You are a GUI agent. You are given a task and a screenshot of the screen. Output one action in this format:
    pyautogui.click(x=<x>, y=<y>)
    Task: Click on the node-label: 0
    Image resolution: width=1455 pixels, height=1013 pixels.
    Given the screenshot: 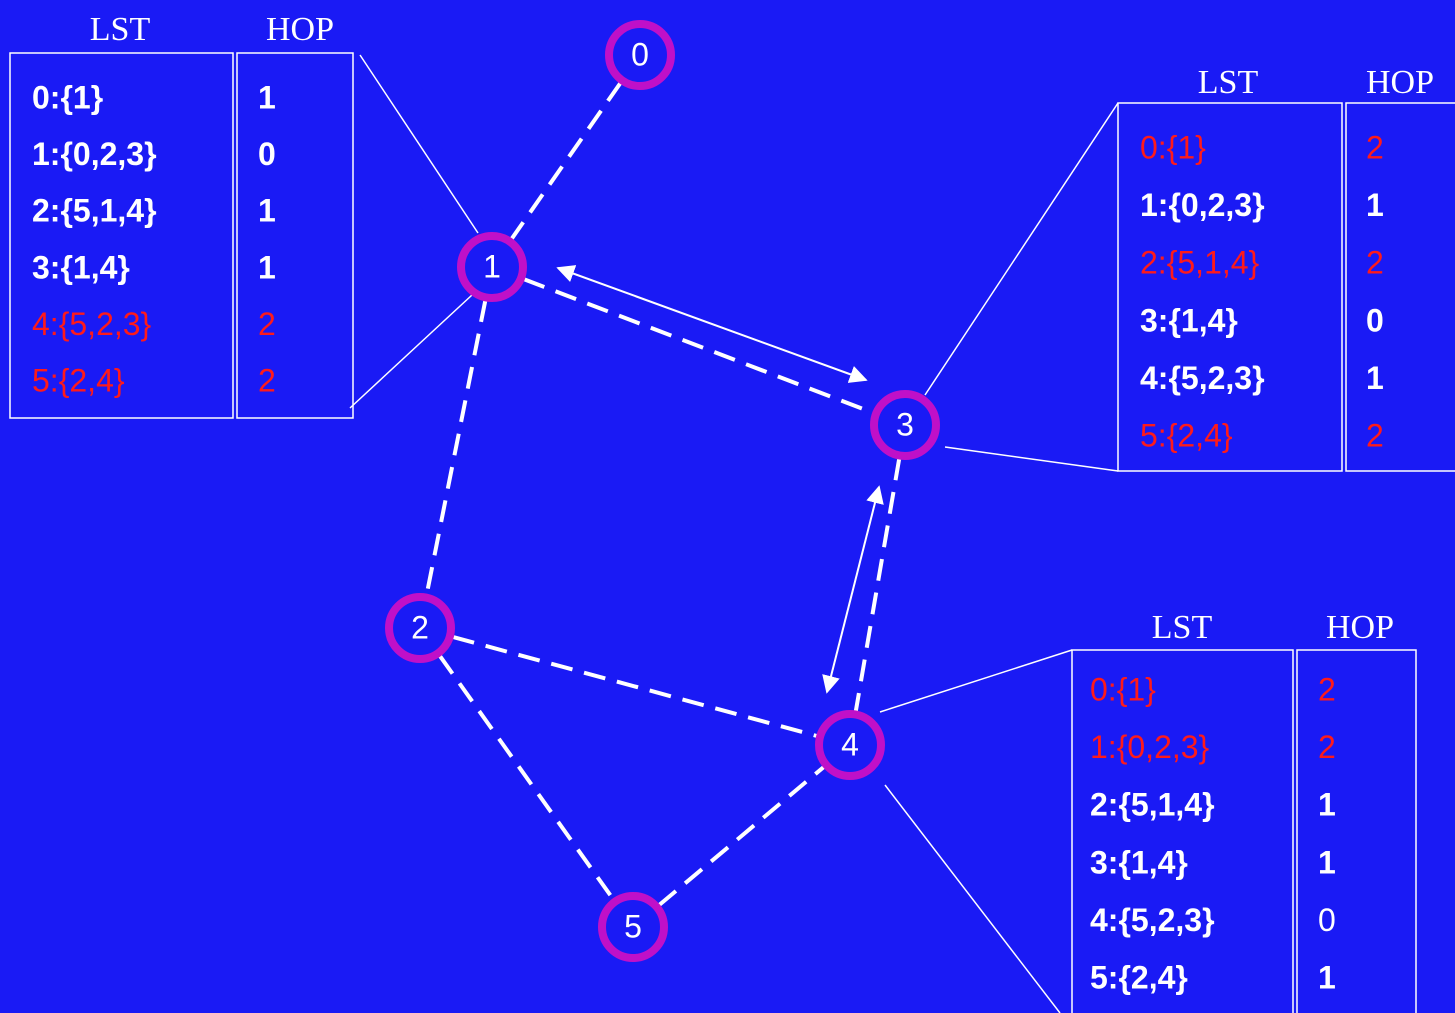 What is the action you would take?
    pyautogui.click(x=640, y=54)
    